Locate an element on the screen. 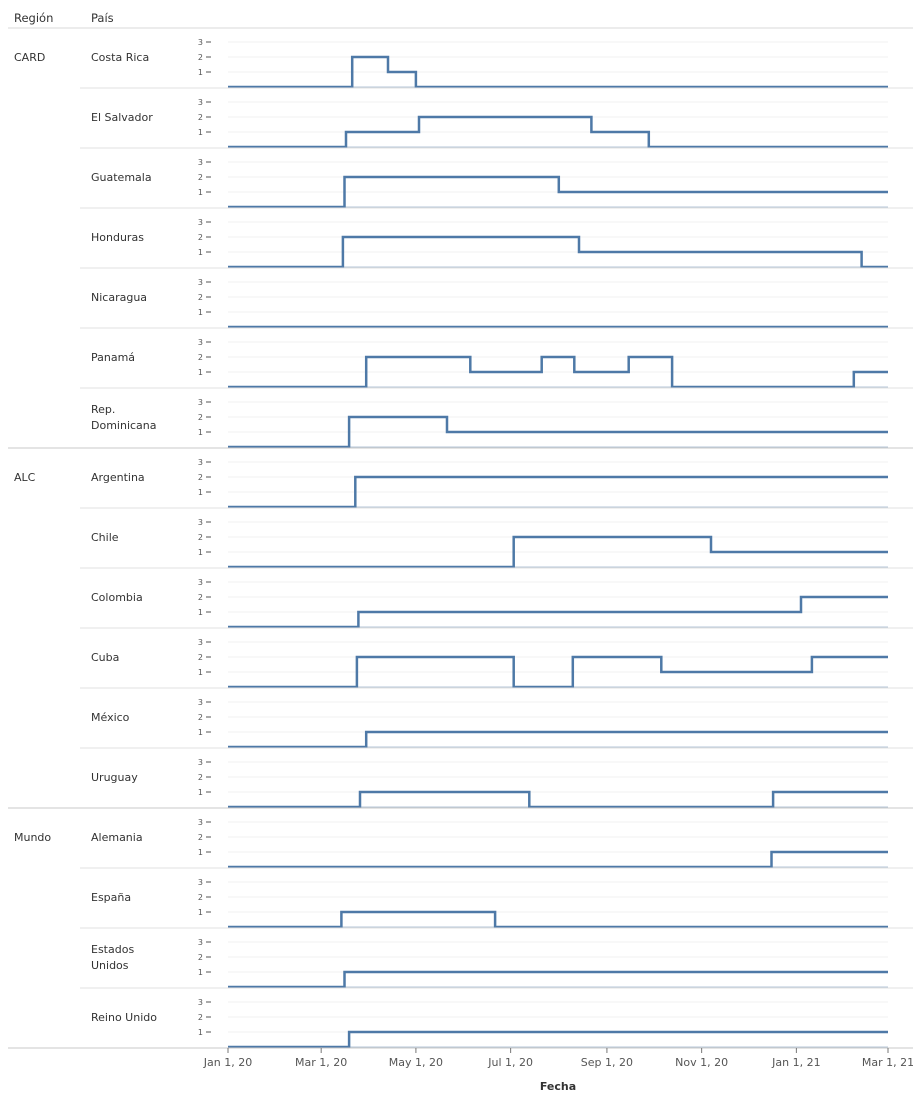 This screenshot has height=1095, width=913. region-label: Mundo is located at coordinates (32, 837).